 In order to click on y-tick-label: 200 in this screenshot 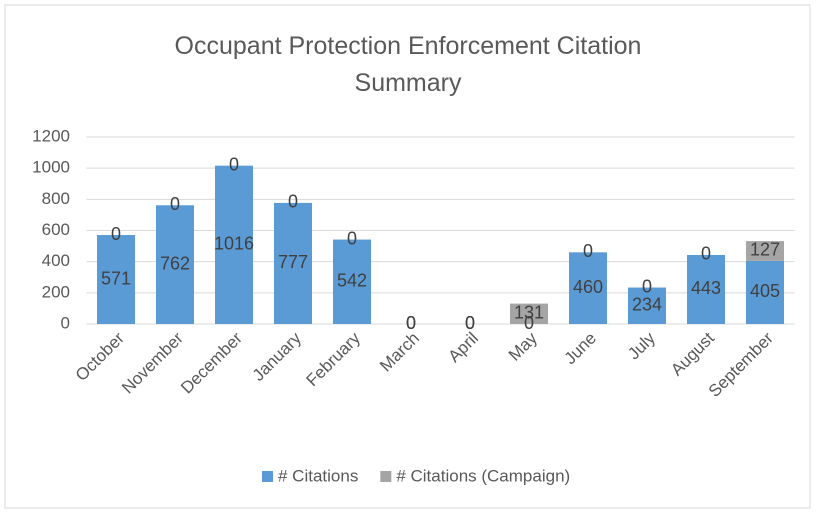, I will do `click(56, 291)`.